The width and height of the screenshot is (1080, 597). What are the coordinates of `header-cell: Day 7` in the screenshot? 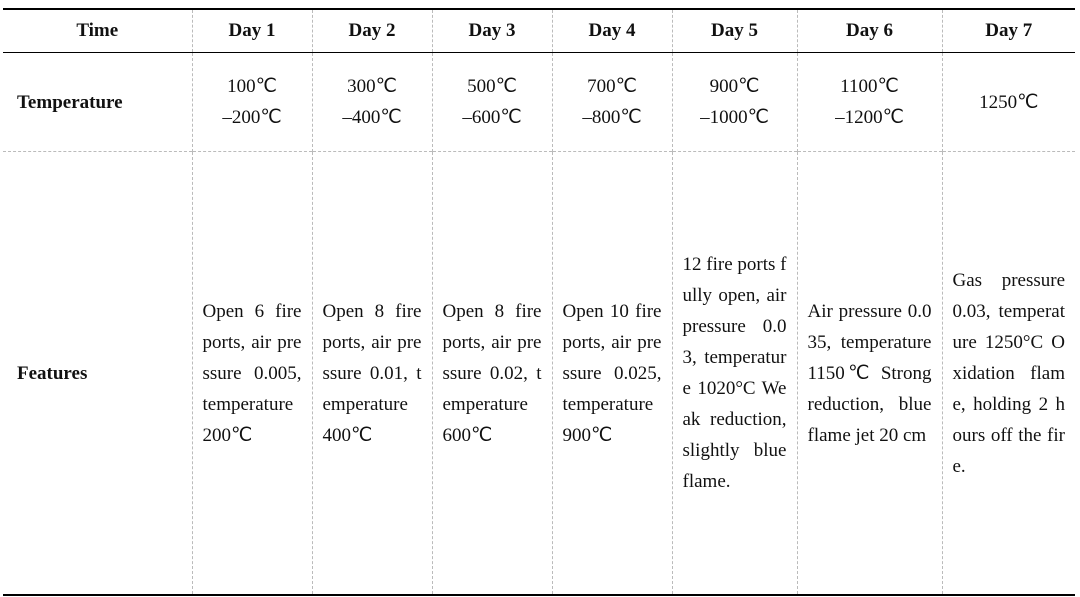 It's located at (1008, 30).